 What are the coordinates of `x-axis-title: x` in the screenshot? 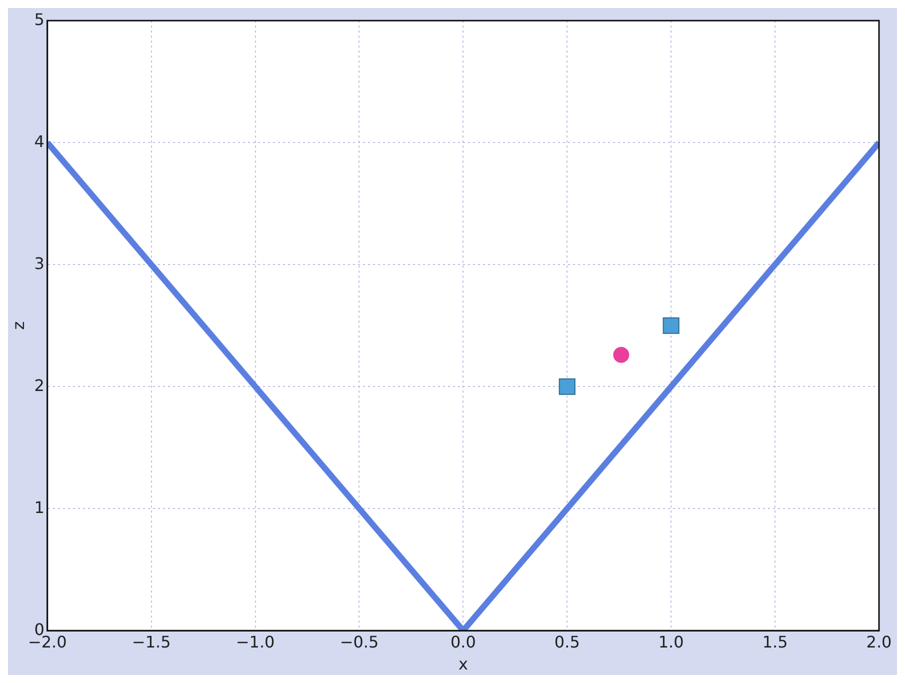 It's located at (463, 664).